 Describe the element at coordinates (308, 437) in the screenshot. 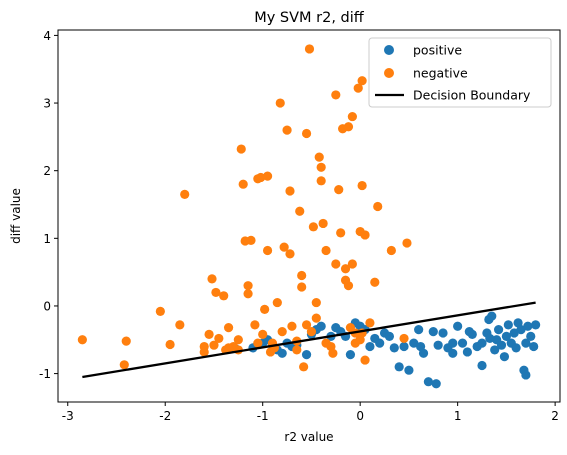

I see `x-axis-label: r2 value` at that location.